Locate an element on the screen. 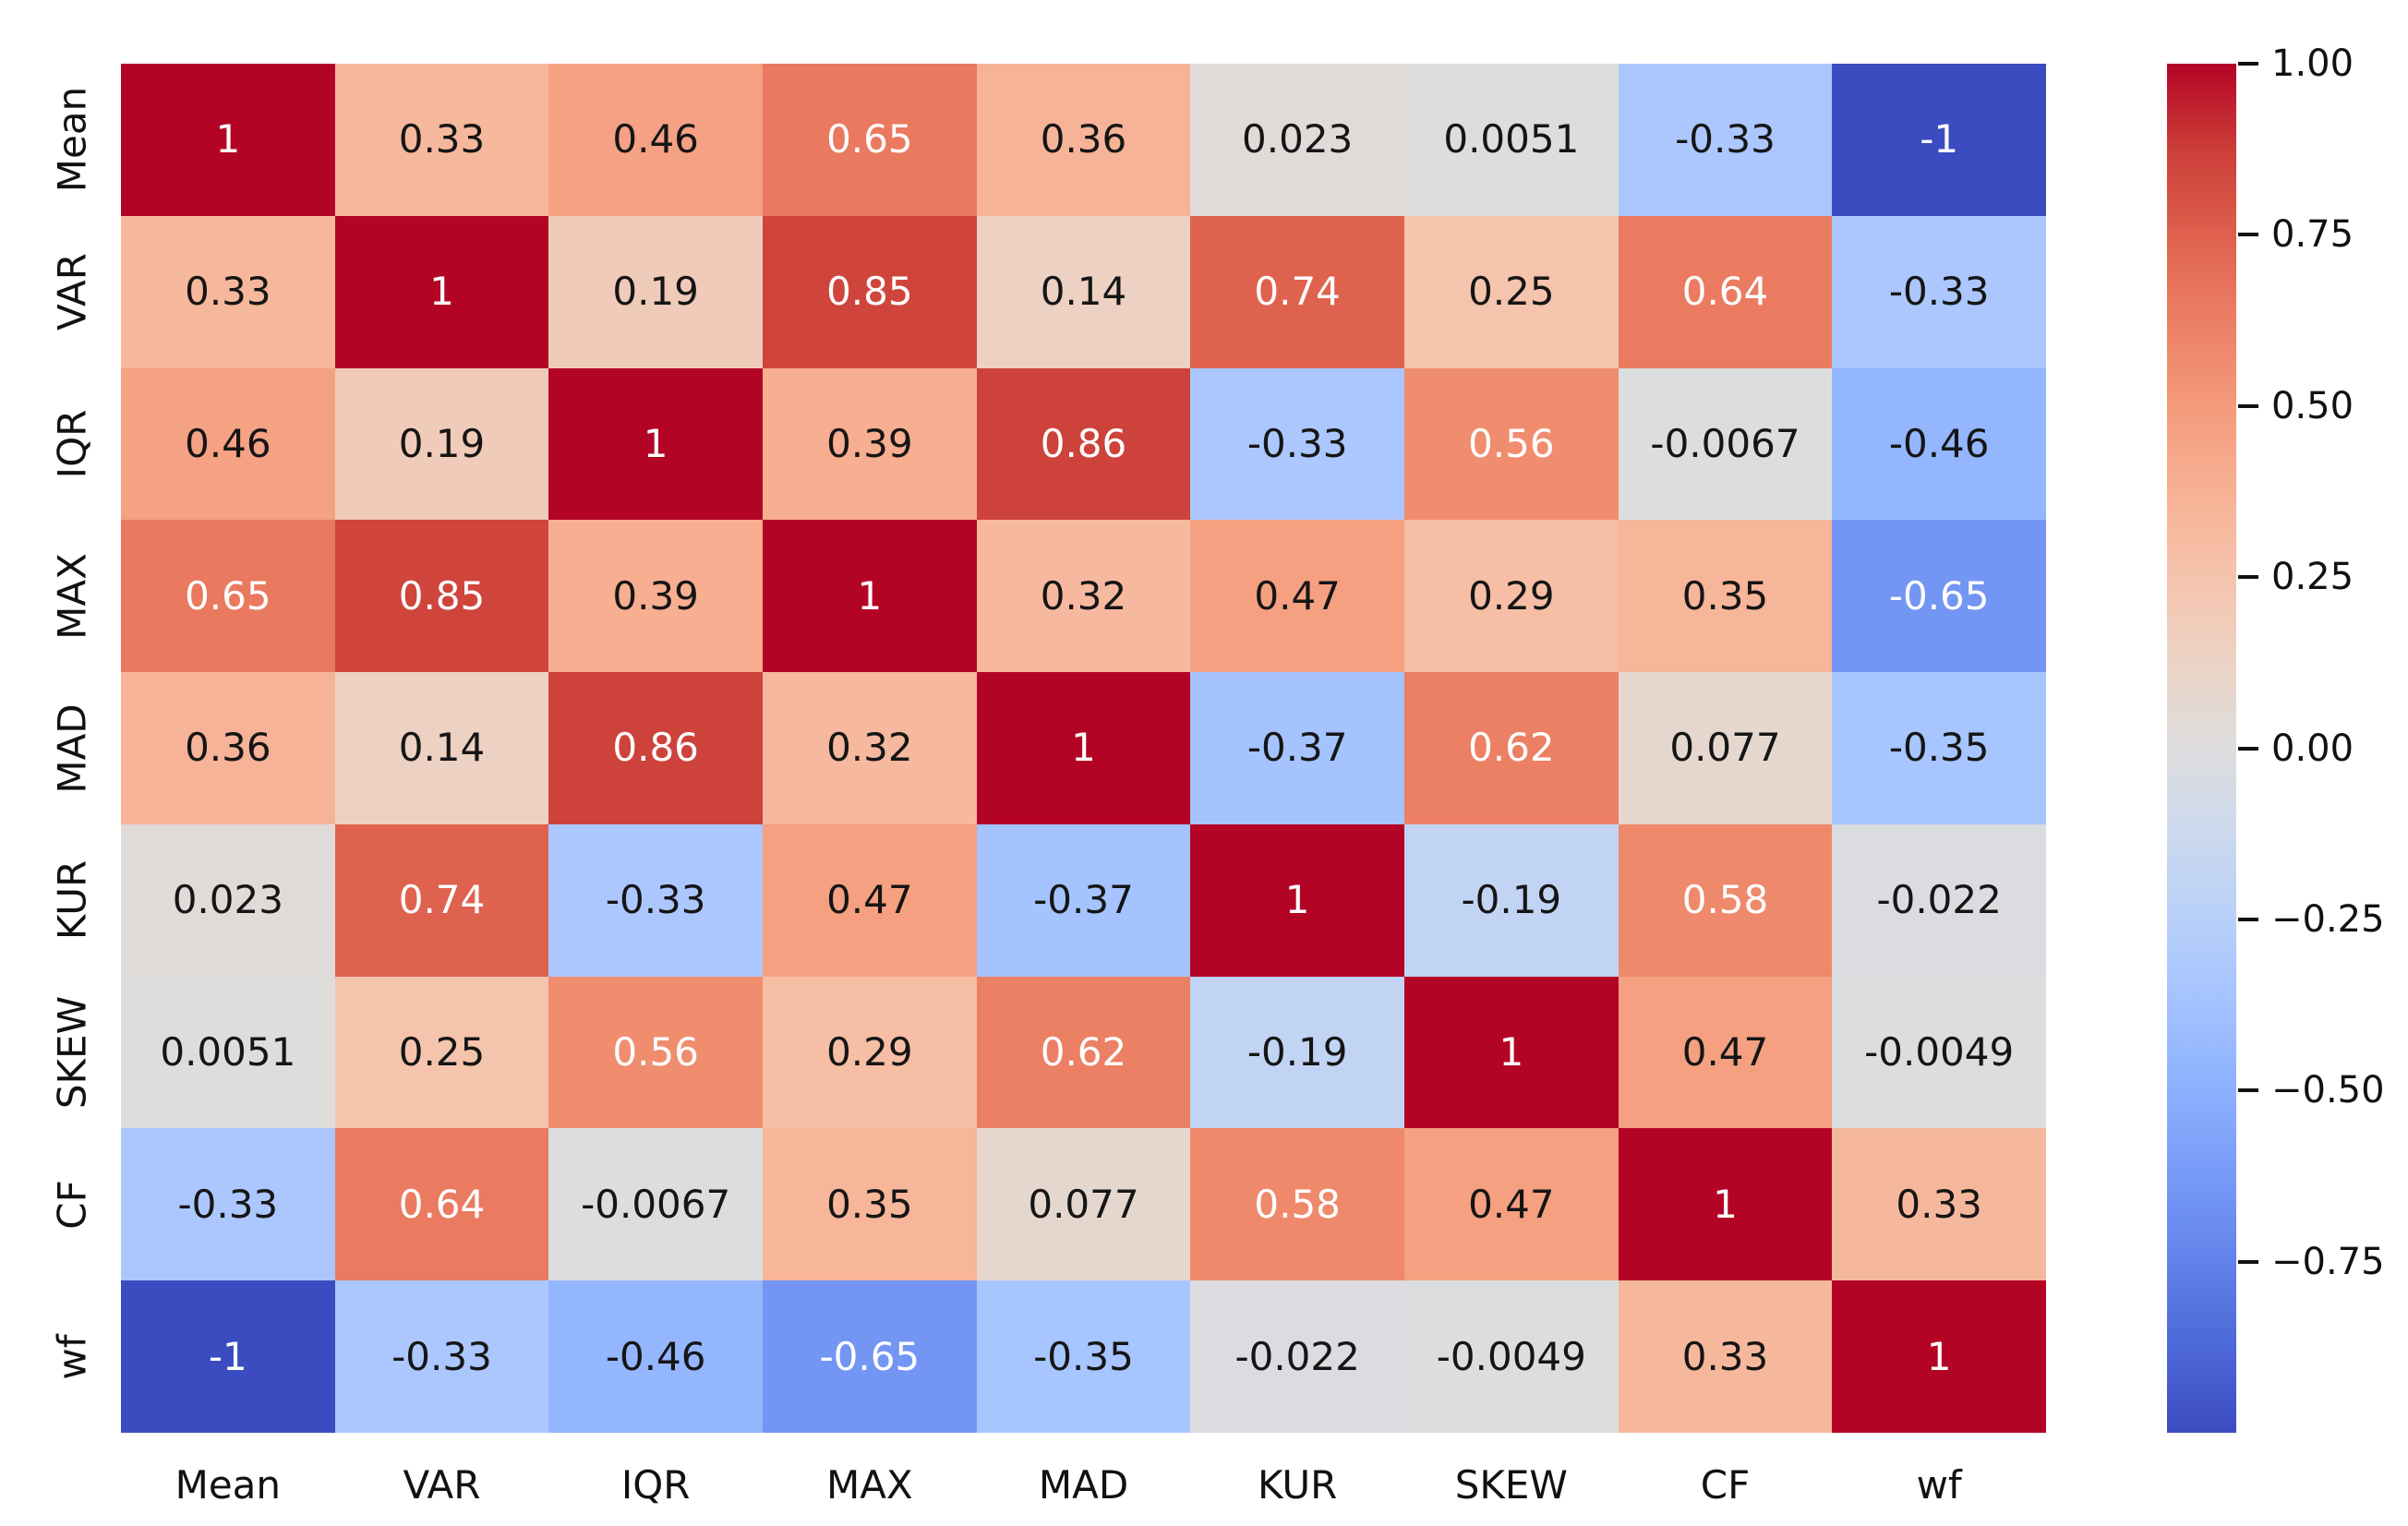  heatmap-cell-wf-Mean: -1 is located at coordinates (228, 1356).